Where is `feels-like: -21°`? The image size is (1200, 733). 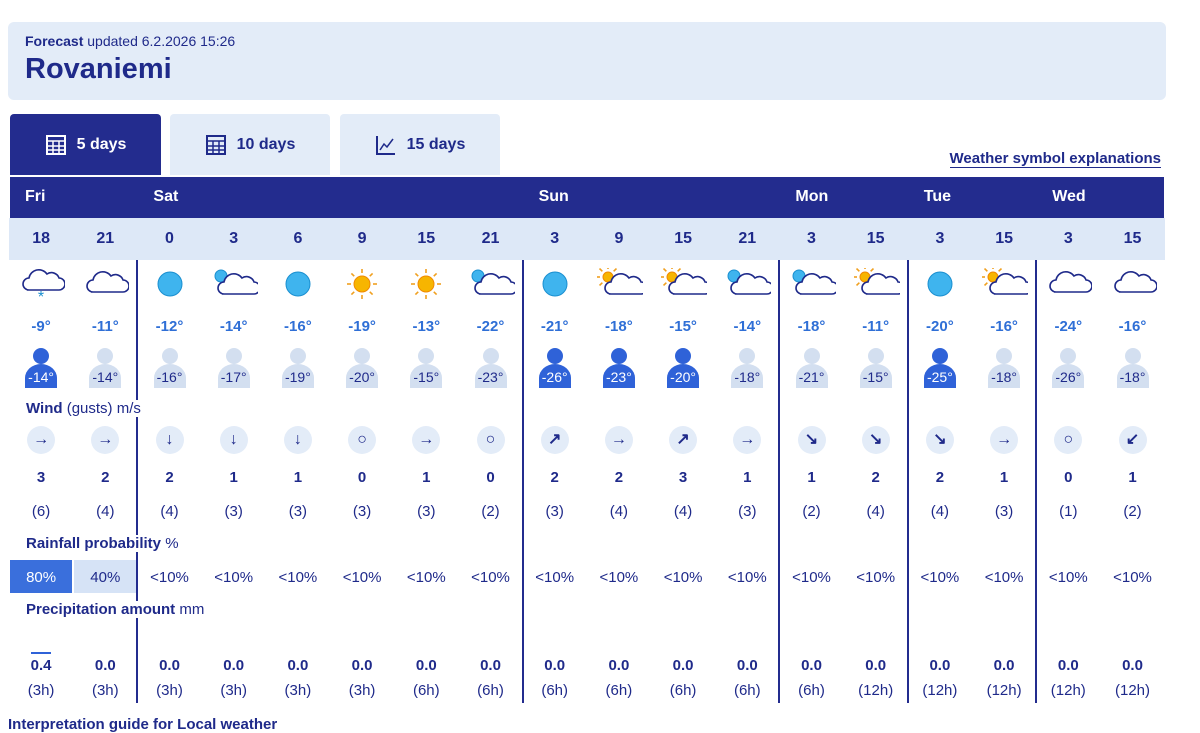
feels-like: -21° is located at coordinates (811, 377).